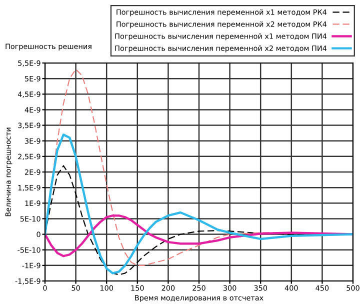  I want to click on line-series, so click(199, 236).